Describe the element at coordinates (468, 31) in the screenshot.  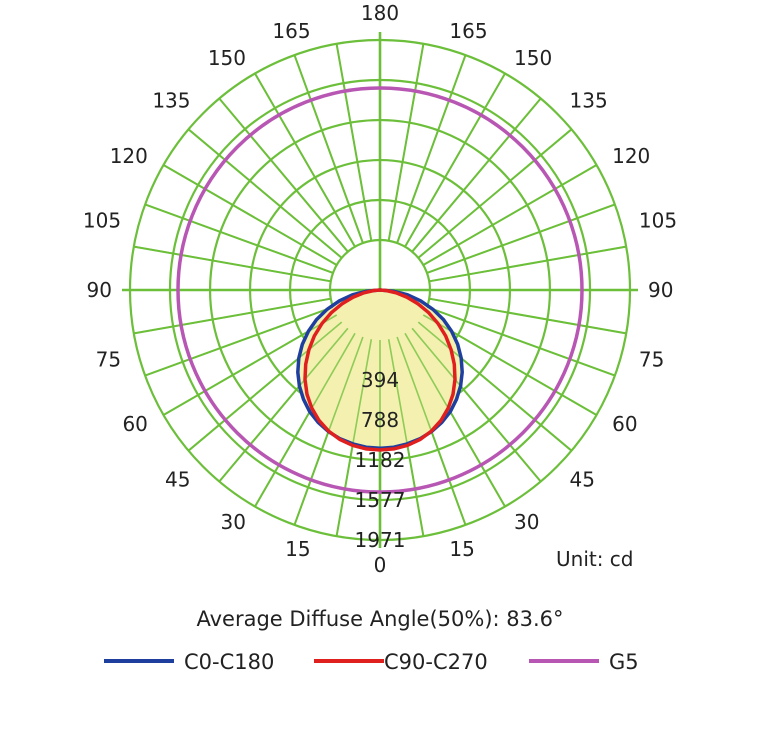
I see `angle-label-right-165: 165` at that location.